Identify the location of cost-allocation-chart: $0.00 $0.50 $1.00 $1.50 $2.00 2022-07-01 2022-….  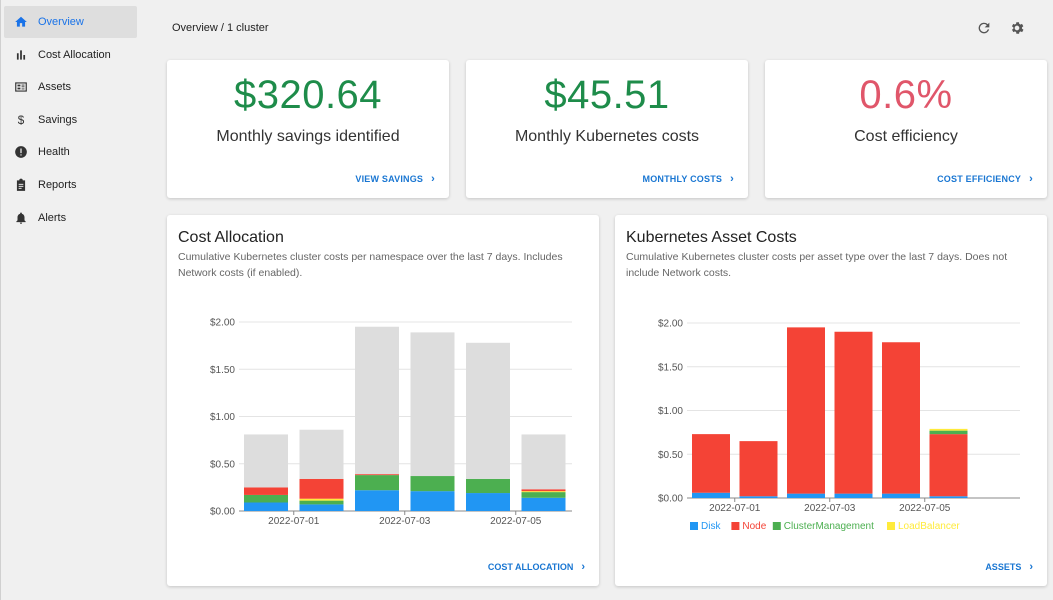
(391, 422).